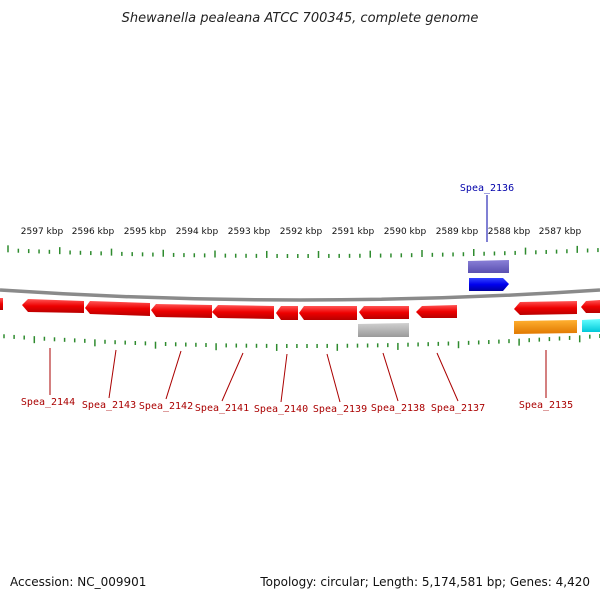 The width and height of the screenshot is (600, 600). I want to click on outer-tick-marks, so click(303, 251).